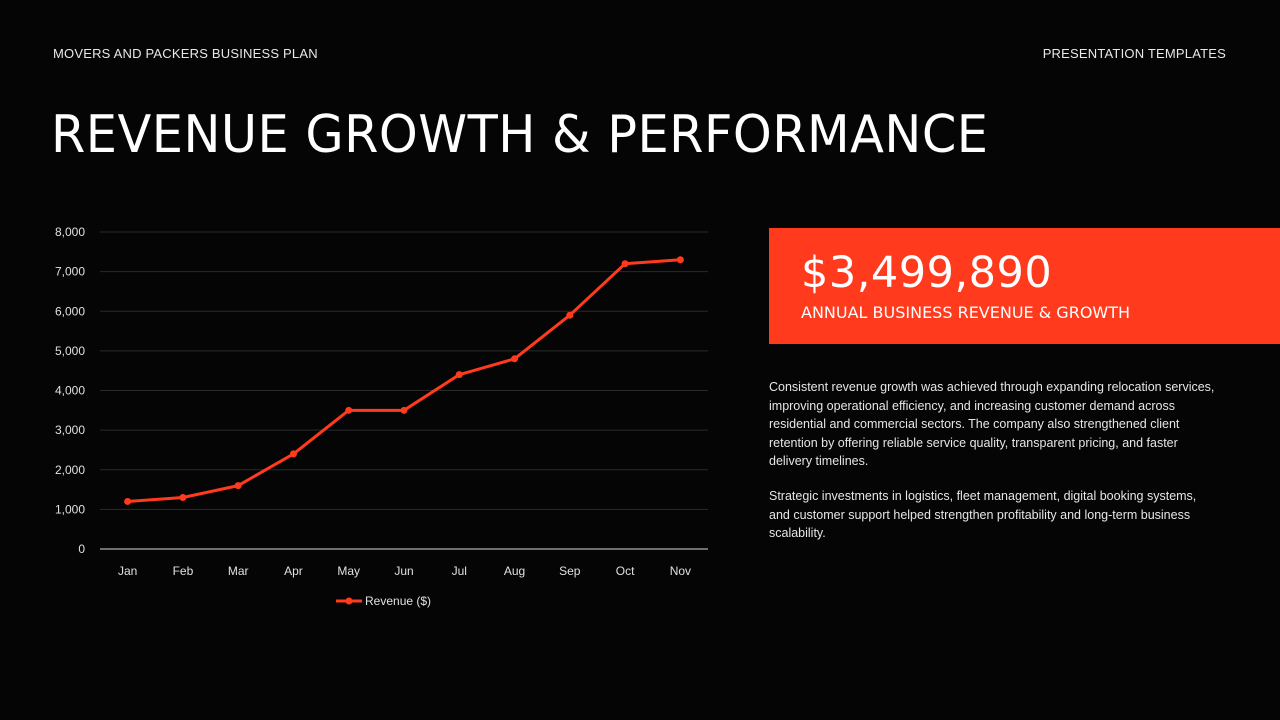 The width and height of the screenshot is (1280, 720). What do you see at coordinates (293, 571) in the screenshot?
I see `x-tick-label: Apr` at bounding box center [293, 571].